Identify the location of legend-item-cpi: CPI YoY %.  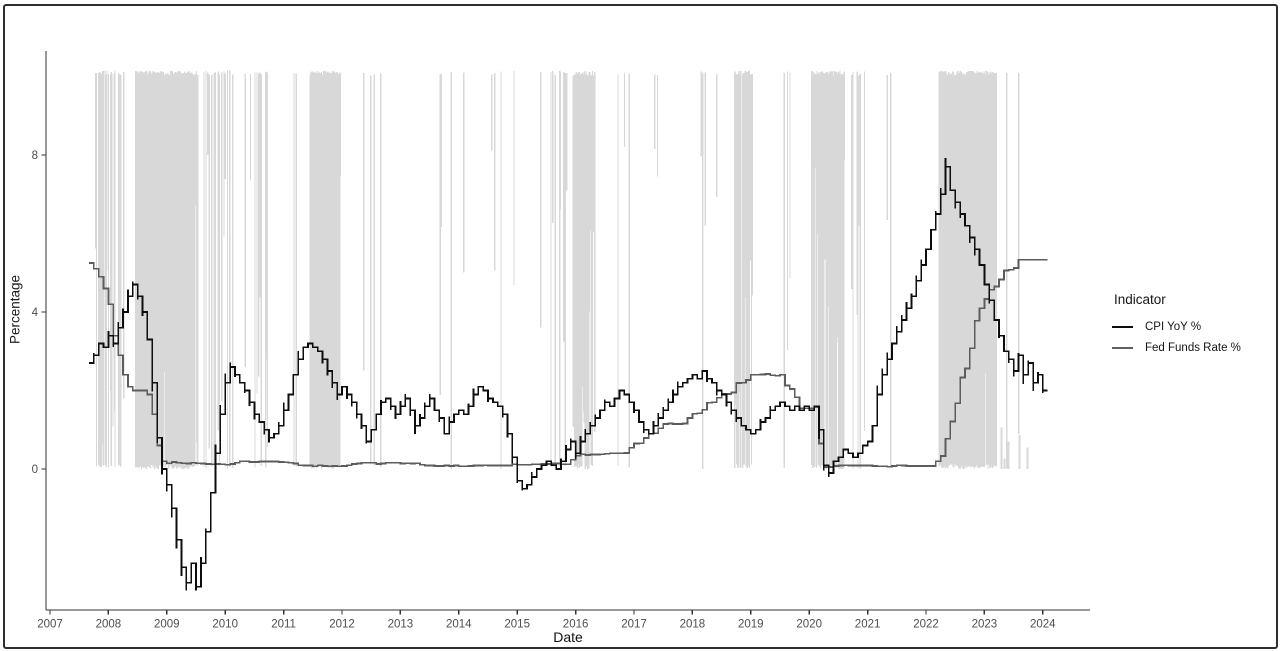
(1195, 326).